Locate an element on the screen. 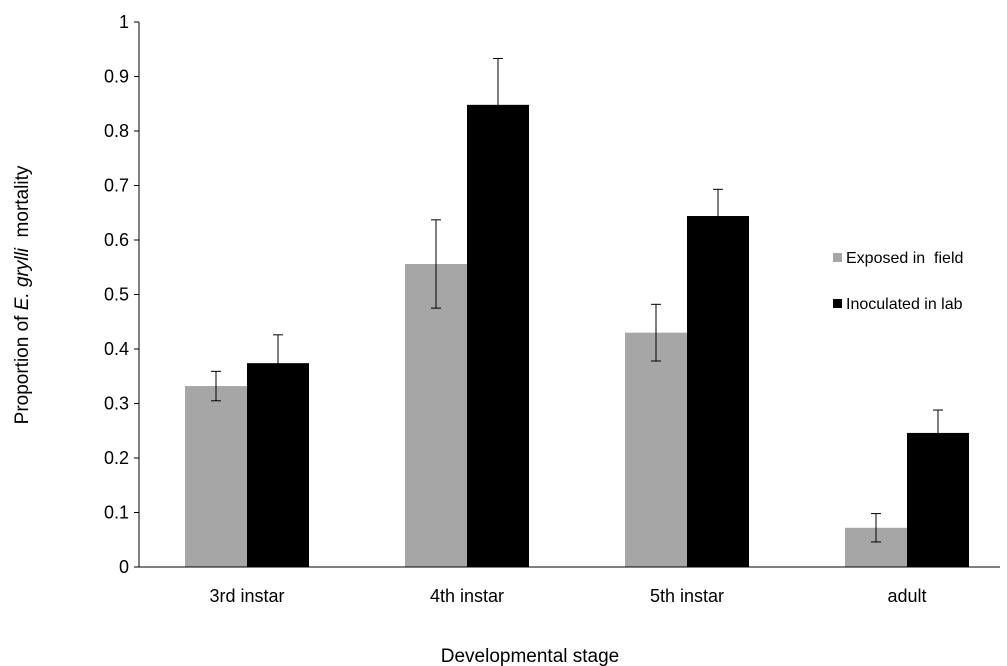 The image size is (1007, 666). x-axis-title: Developmental stage is located at coordinates (530, 656).